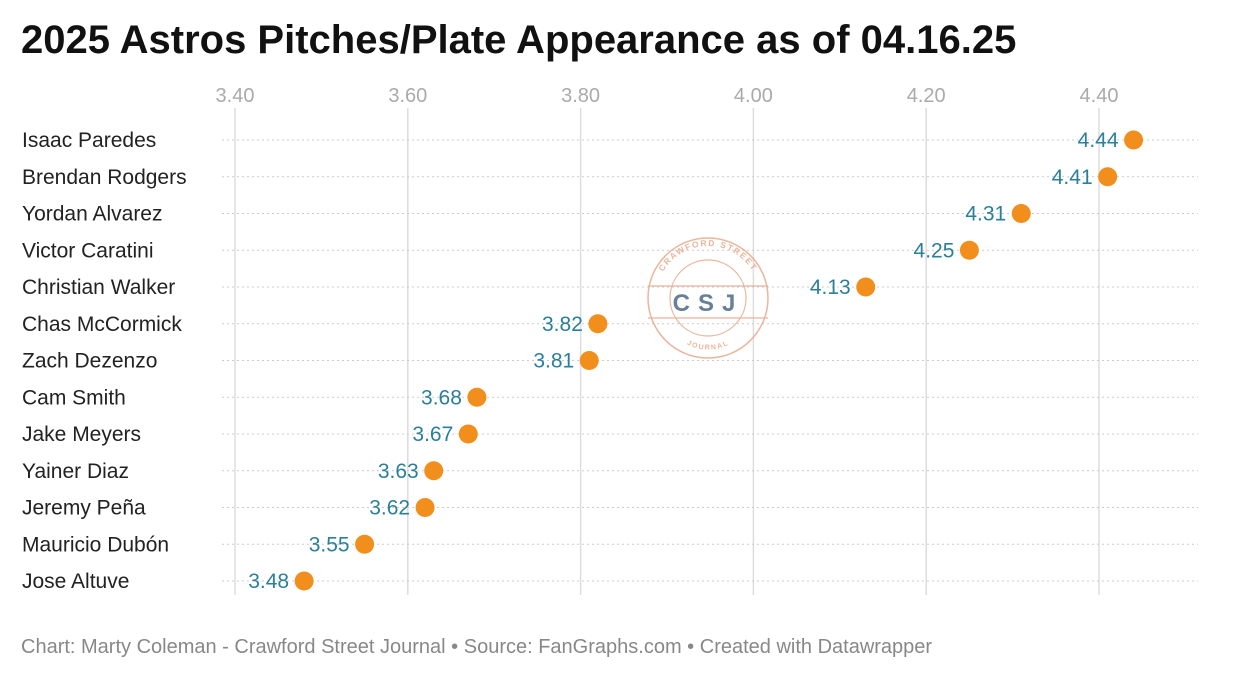 This screenshot has width=1240, height=684. I want to click on value-label: 3.82, so click(562, 324).